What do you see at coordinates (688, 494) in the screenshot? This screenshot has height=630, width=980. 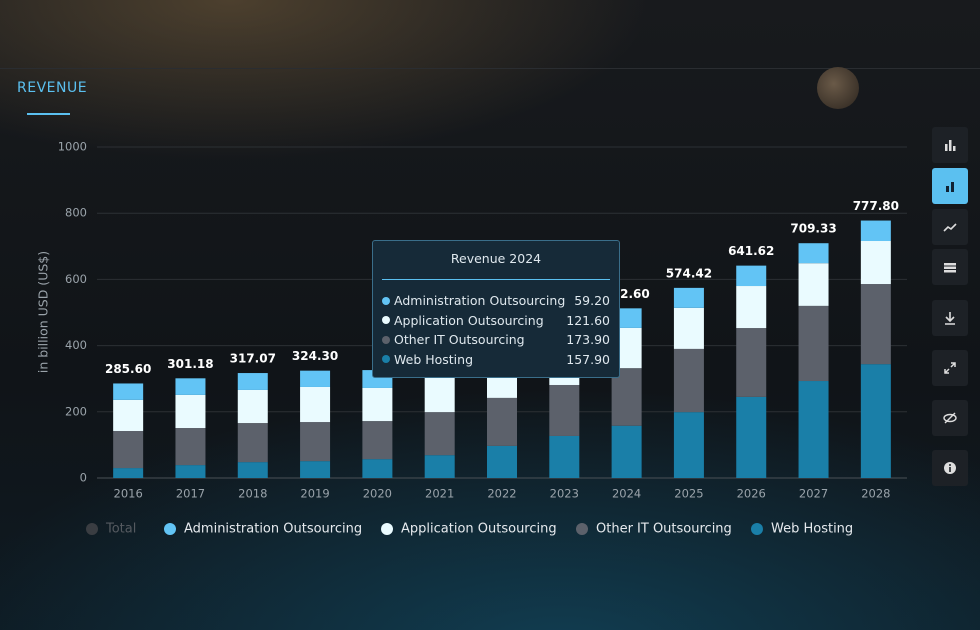 I see `x-tick-label: 2025` at bounding box center [688, 494].